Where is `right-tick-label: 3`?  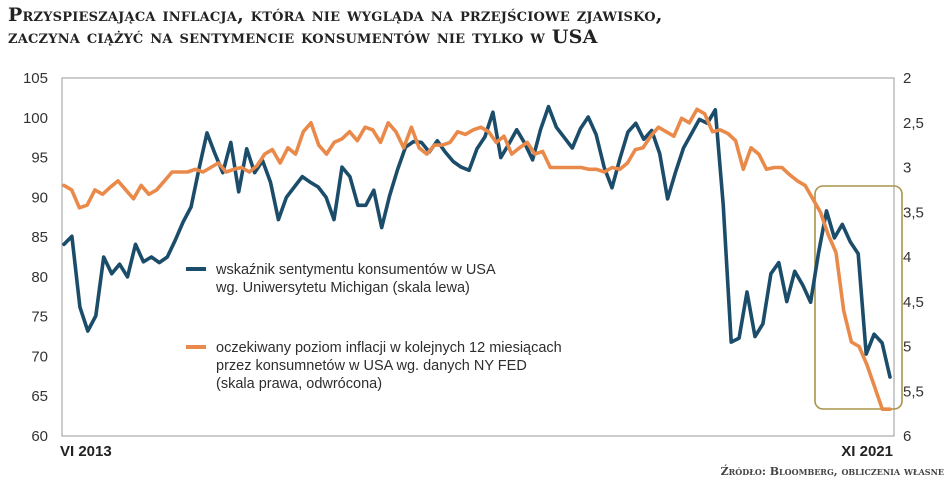
right-tick-label: 3 is located at coordinates (907, 168).